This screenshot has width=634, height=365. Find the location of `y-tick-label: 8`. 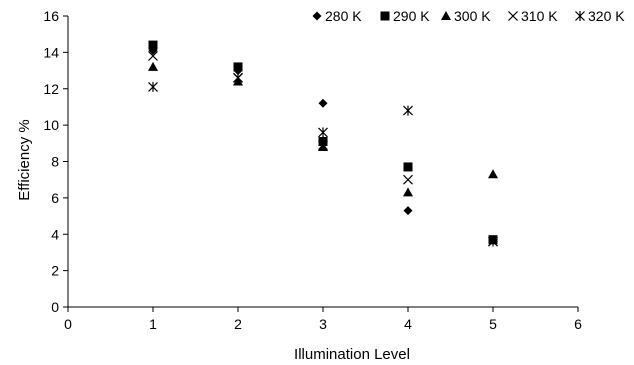

y-tick-label: 8 is located at coordinates (55, 162).